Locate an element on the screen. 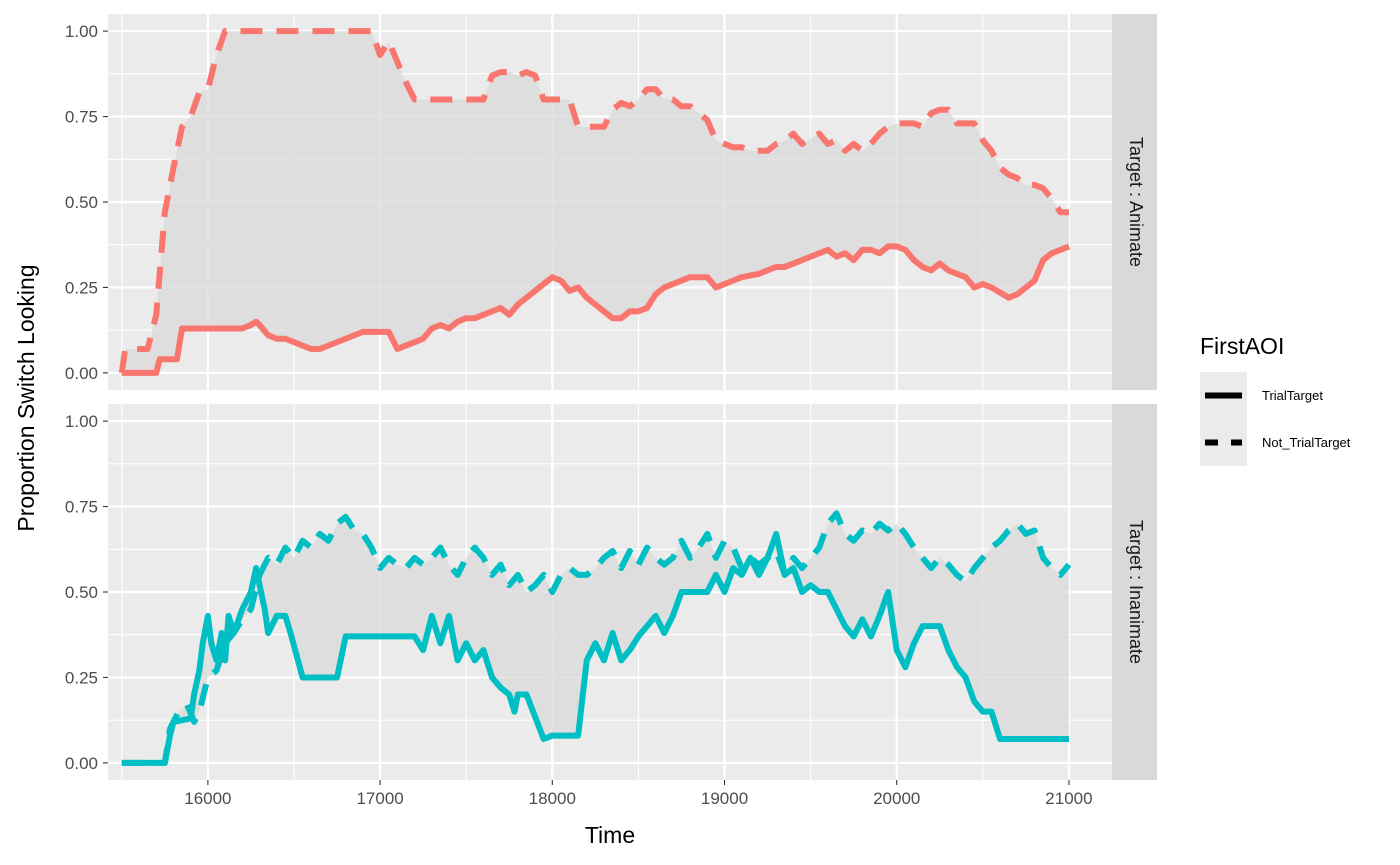 The height and width of the screenshot is (865, 1400). legend-label-trialtarget: TrialTarget is located at coordinates (1292, 395).